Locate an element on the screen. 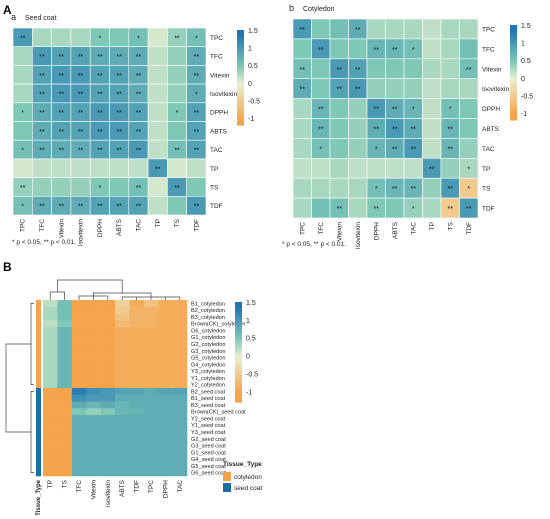 Image resolution: width=550 pixels, height=519 pixels. row-label: Y3_seed coat is located at coordinates (208, 433).